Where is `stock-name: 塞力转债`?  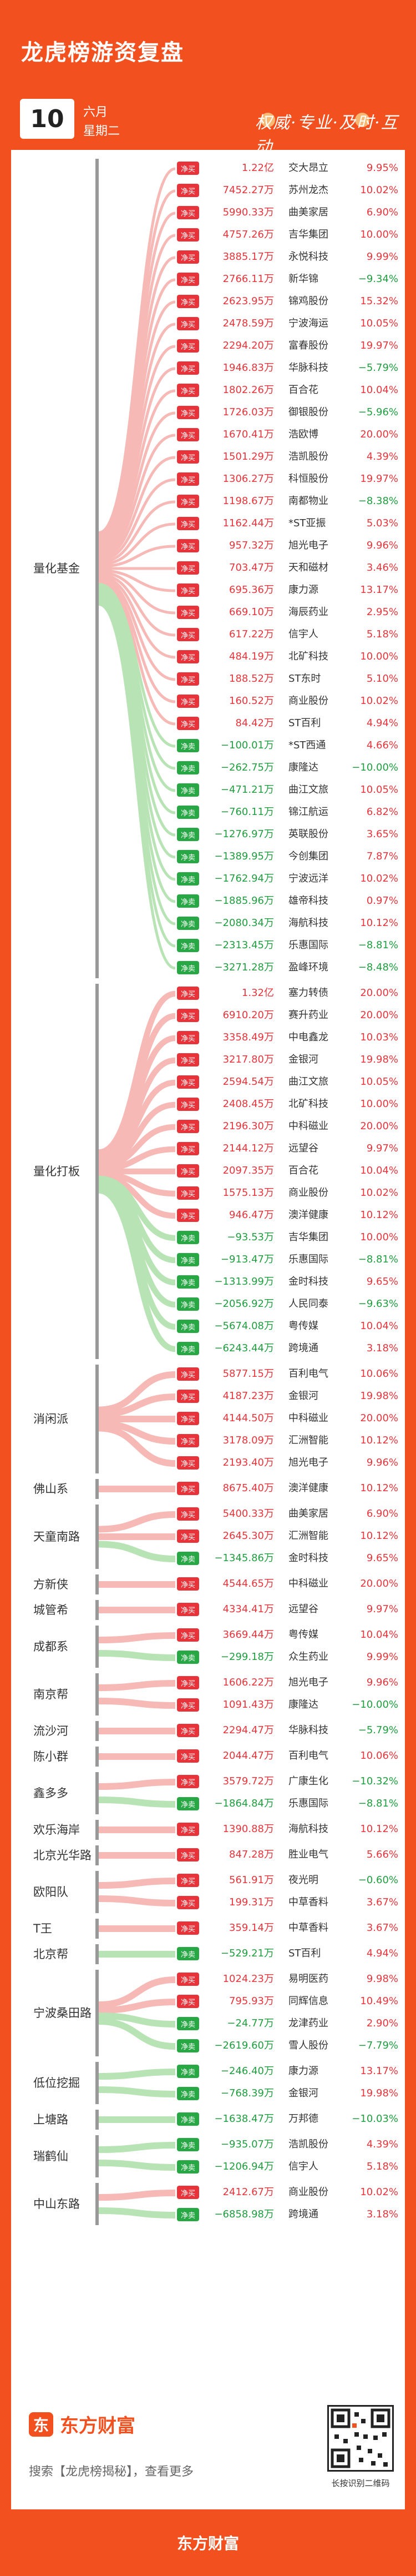 stock-name: 塞力转债 is located at coordinates (308, 993).